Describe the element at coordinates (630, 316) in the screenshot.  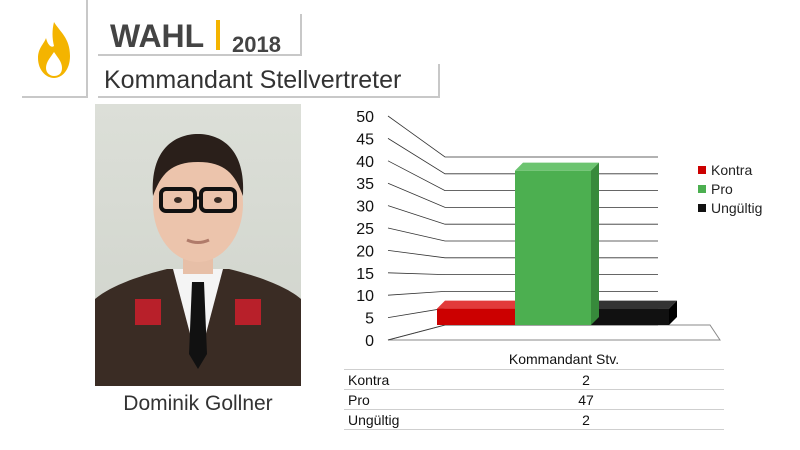
I see `bar-ungltig` at that location.